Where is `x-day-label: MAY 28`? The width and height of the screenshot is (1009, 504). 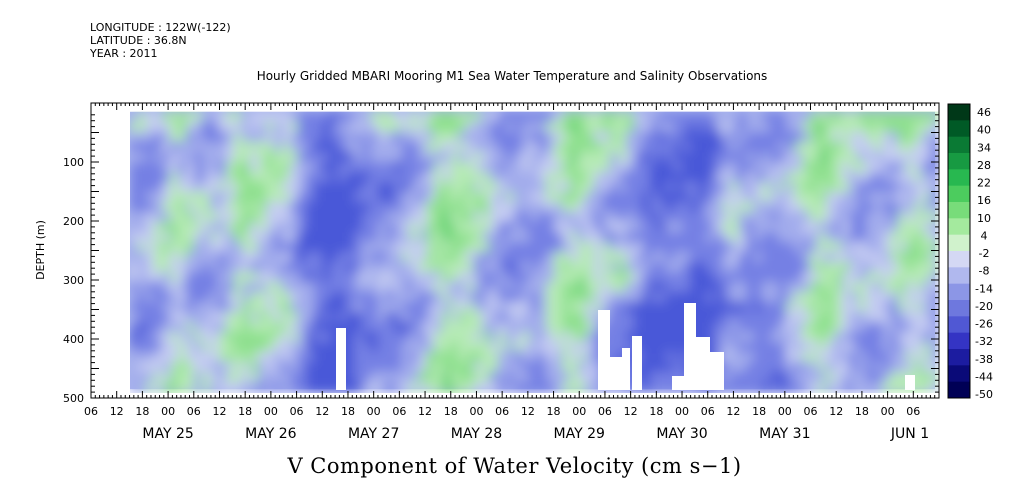 x-day-label: MAY 28 is located at coordinates (476, 434).